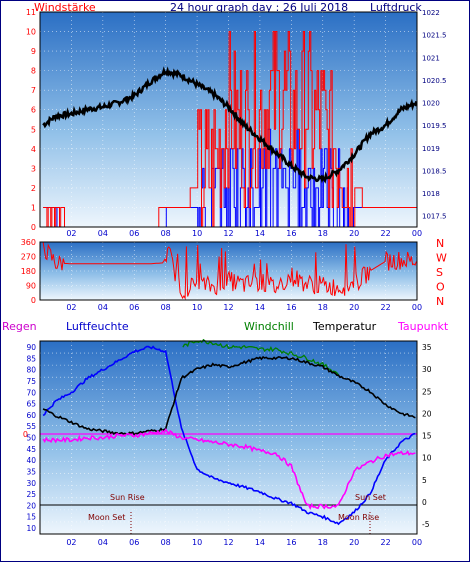  Describe the element at coordinates (358, 517) in the screenshot. I see `moon-rise-label: Moon Rise` at that location.